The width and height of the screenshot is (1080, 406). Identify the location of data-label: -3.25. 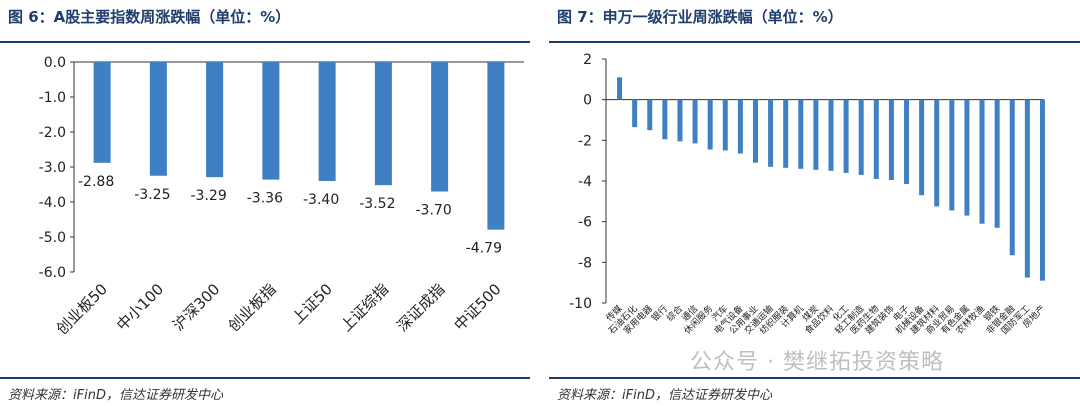
(152, 195).